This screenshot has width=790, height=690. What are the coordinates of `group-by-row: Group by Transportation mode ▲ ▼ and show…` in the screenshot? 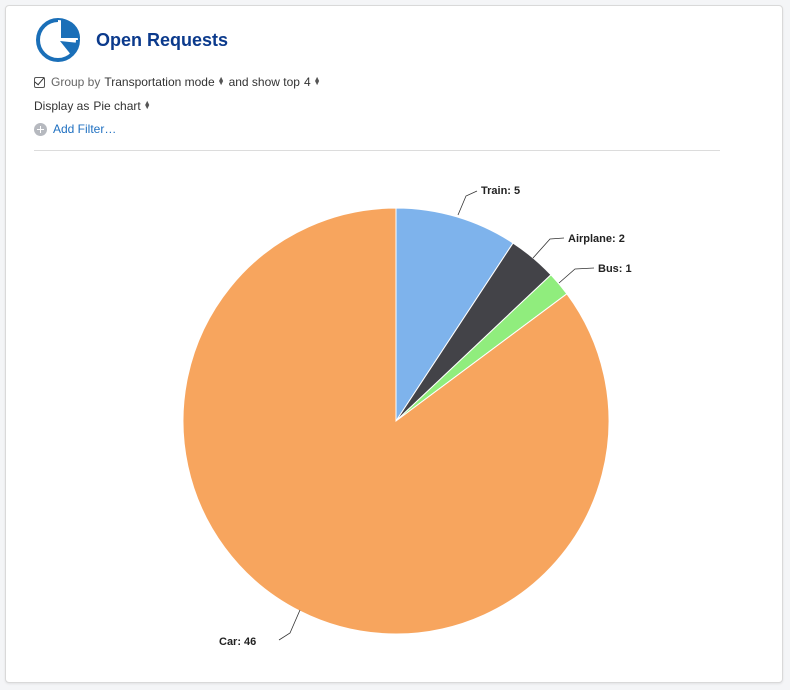 It's located at (179, 82).